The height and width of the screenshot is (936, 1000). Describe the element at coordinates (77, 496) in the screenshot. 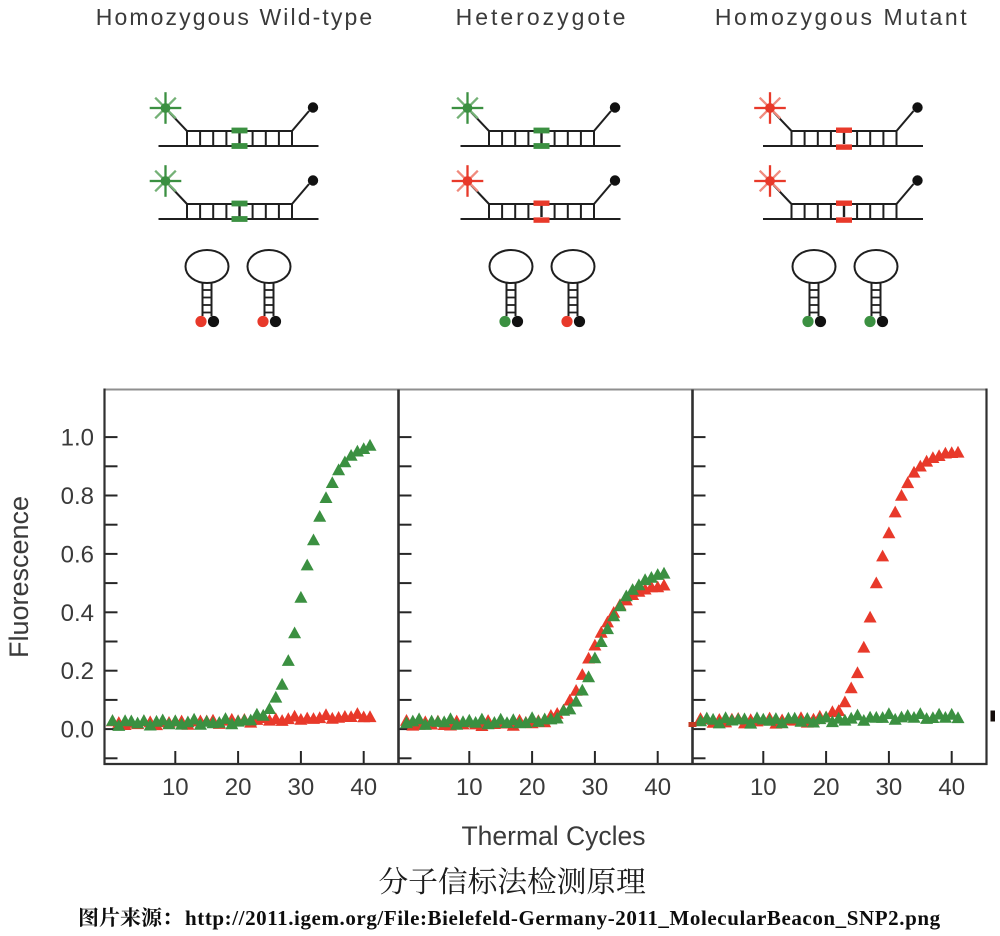

I see `svg-text: 0.8` at that location.